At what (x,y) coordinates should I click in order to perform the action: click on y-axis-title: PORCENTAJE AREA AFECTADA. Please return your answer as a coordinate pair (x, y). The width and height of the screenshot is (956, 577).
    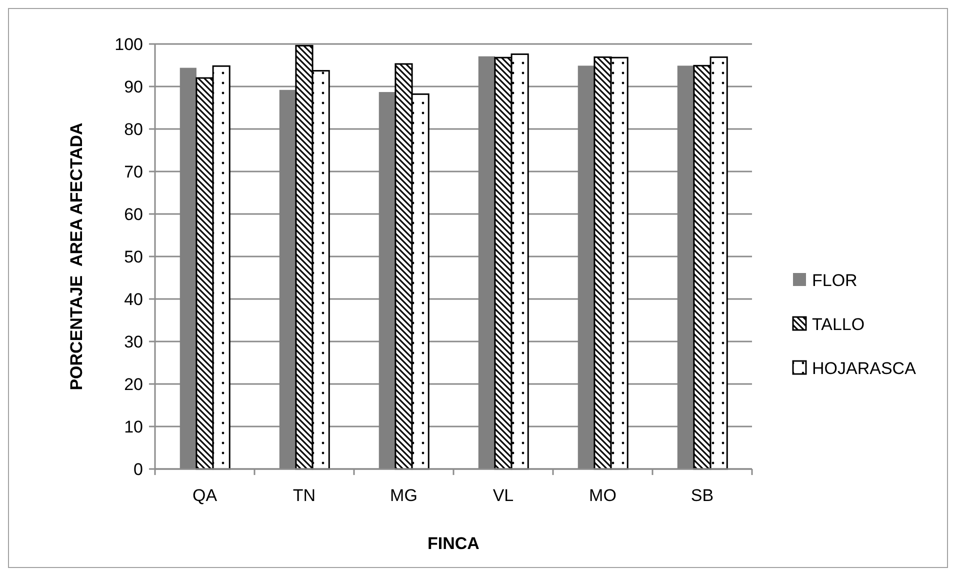
    Looking at the image, I should click on (76, 256).